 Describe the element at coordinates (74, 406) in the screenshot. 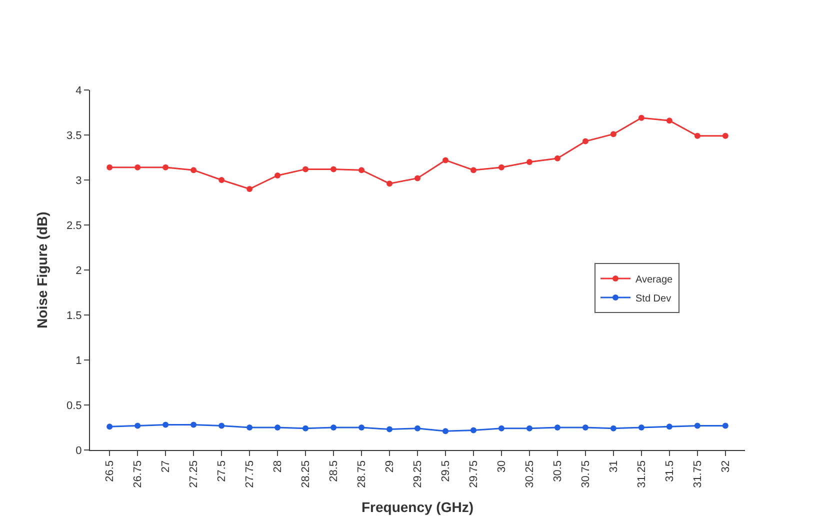

I see `y-tick-label: 0.5` at that location.